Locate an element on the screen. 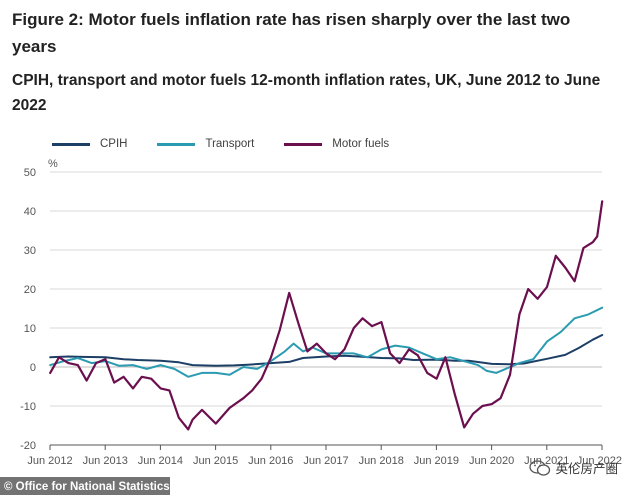 Image resolution: width=634 pixels, height=495 pixels. x-tick-label: Jun 2019 is located at coordinates (436, 461).